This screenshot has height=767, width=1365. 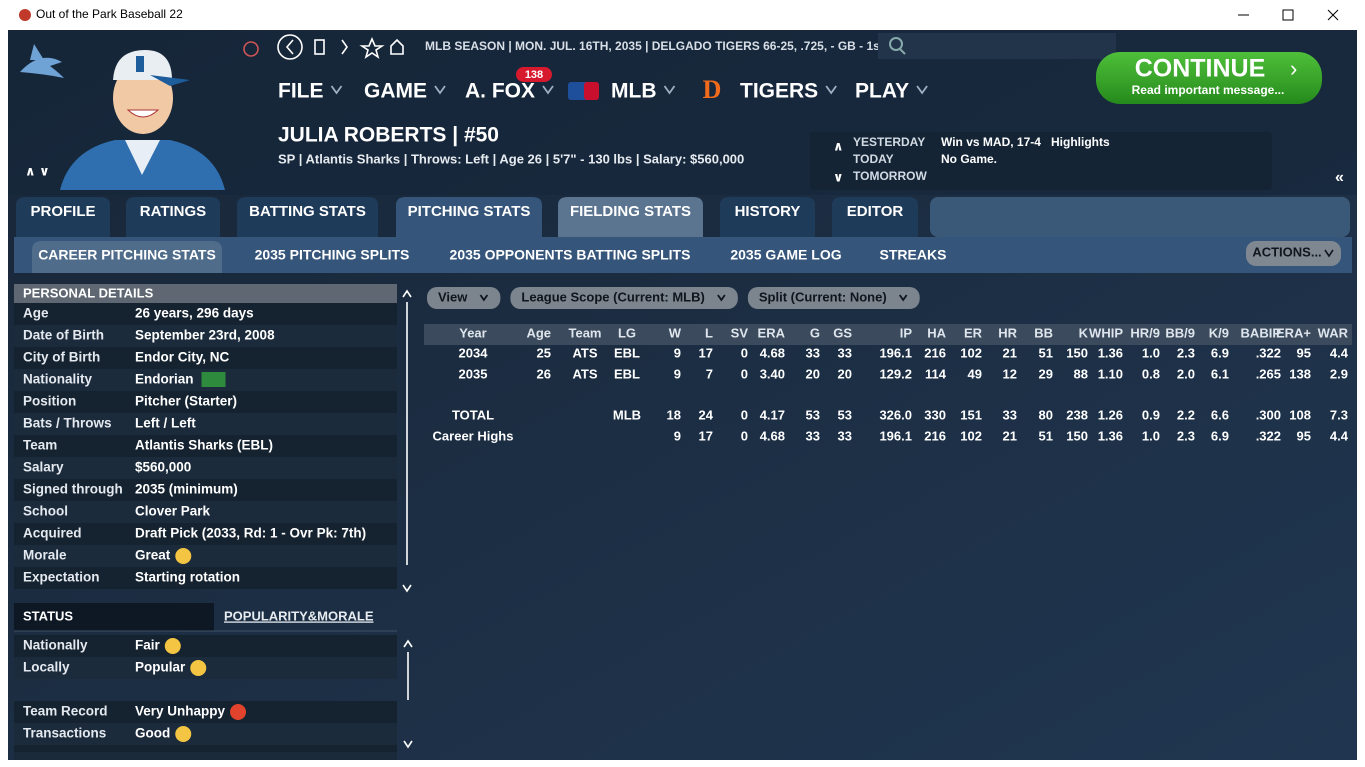 What do you see at coordinates (1329, 253) in the screenshot?
I see `actions-chevron` at bounding box center [1329, 253].